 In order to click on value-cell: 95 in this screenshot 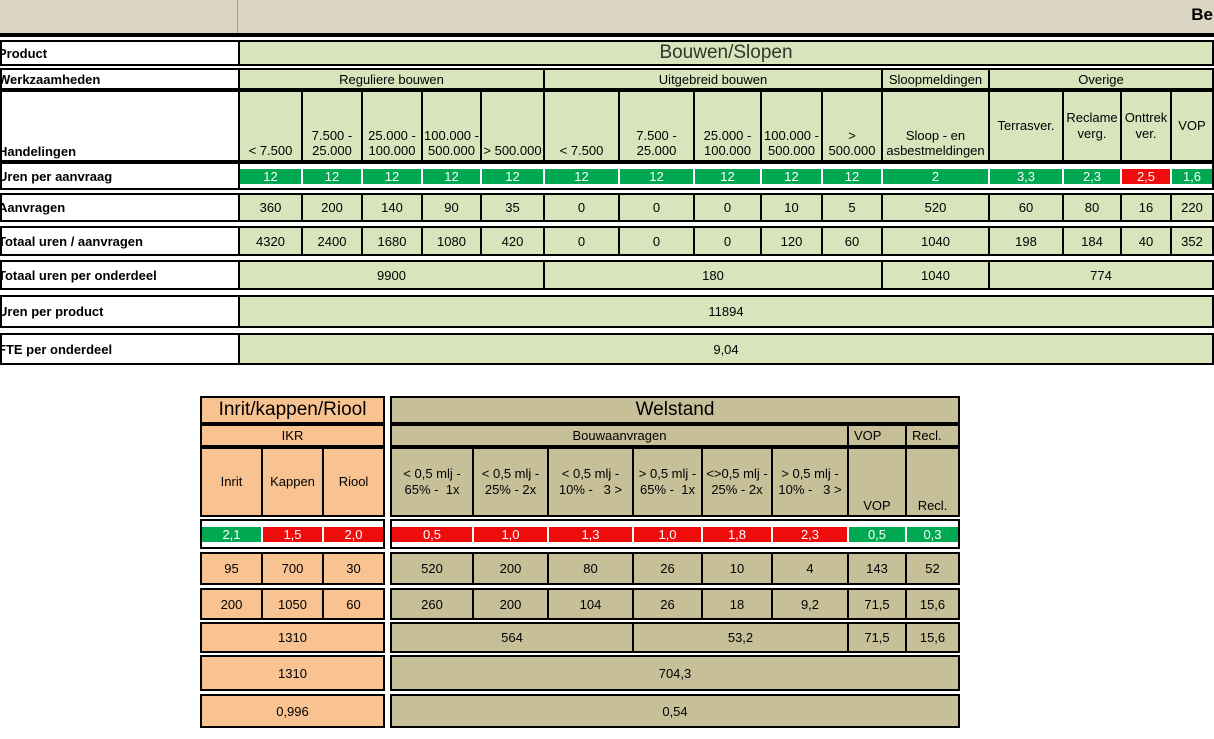, I will do `click(231, 568)`.